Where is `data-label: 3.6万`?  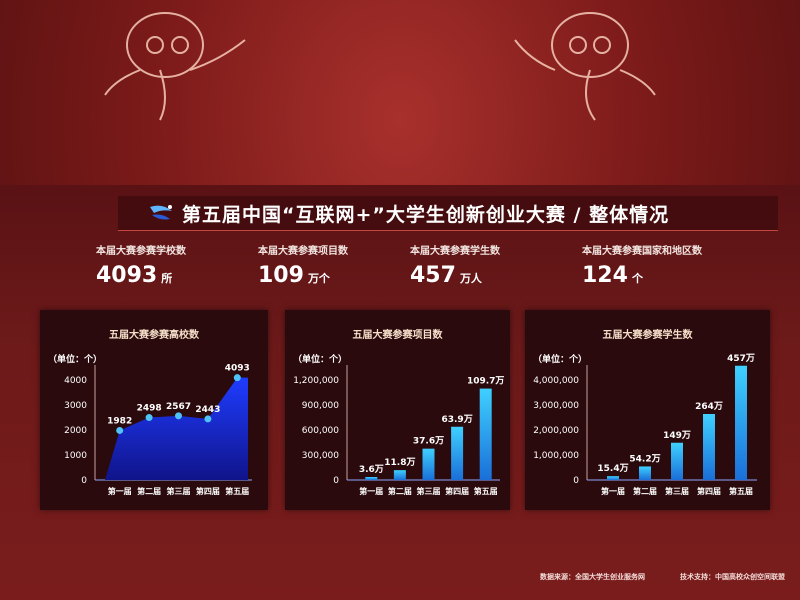
data-label: 3.6万 is located at coordinates (371, 469).